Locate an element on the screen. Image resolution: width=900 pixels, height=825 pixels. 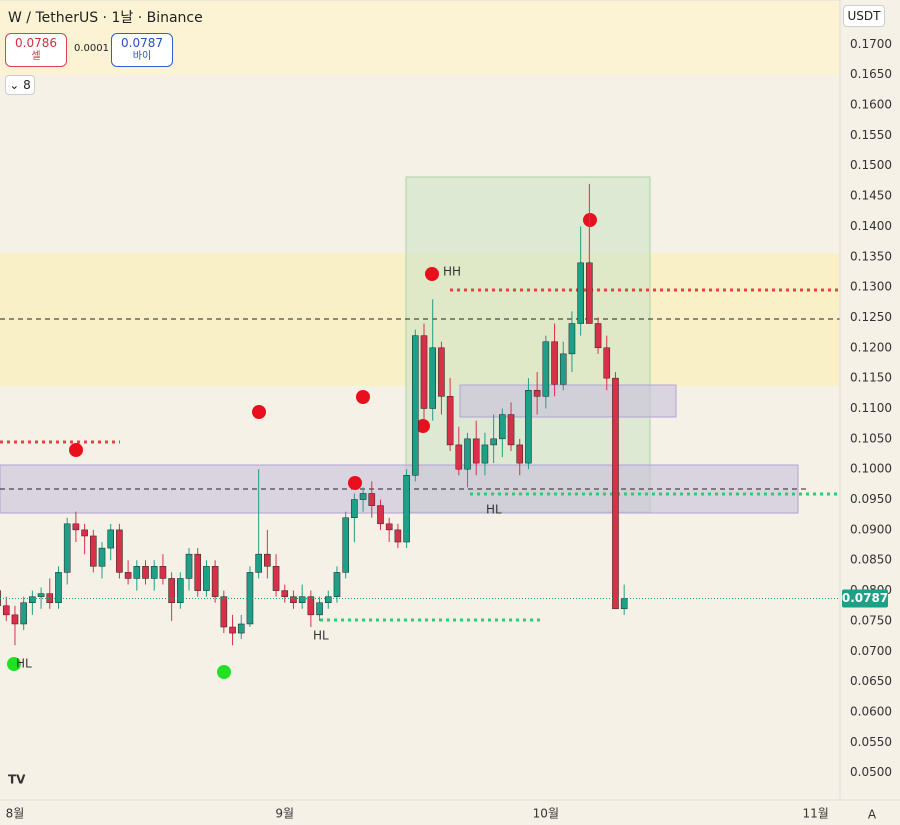
x-tick-label: 8월 is located at coordinates (15, 814).